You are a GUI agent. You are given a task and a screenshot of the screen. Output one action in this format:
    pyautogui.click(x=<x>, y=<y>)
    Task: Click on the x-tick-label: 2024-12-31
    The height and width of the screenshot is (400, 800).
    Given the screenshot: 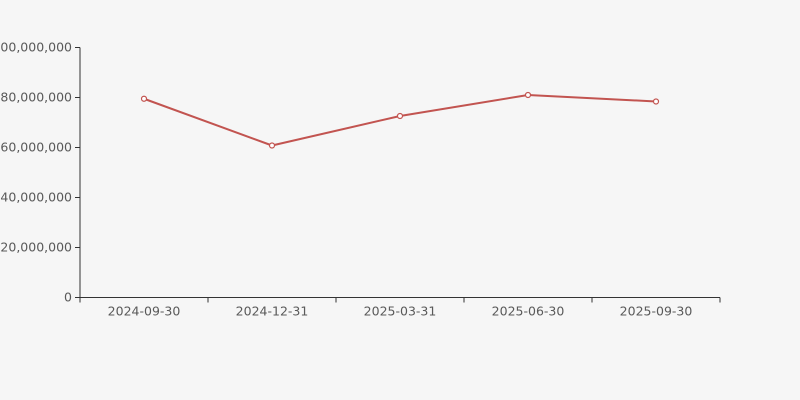 What is the action you would take?
    pyautogui.click(x=272, y=311)
    